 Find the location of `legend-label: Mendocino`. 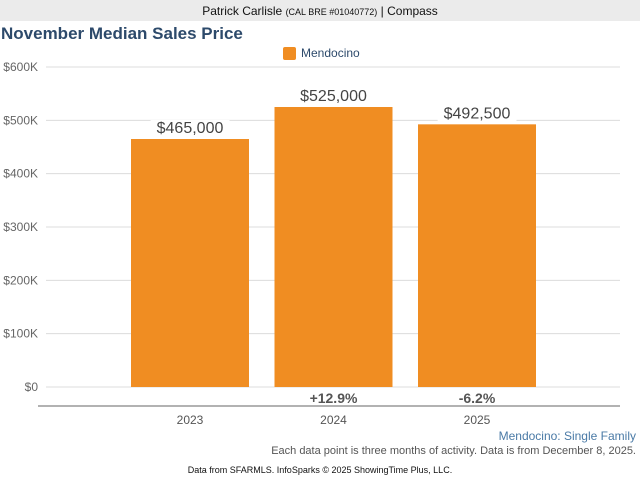

legend-label: Mendocino is located at coordinates (330, 53).